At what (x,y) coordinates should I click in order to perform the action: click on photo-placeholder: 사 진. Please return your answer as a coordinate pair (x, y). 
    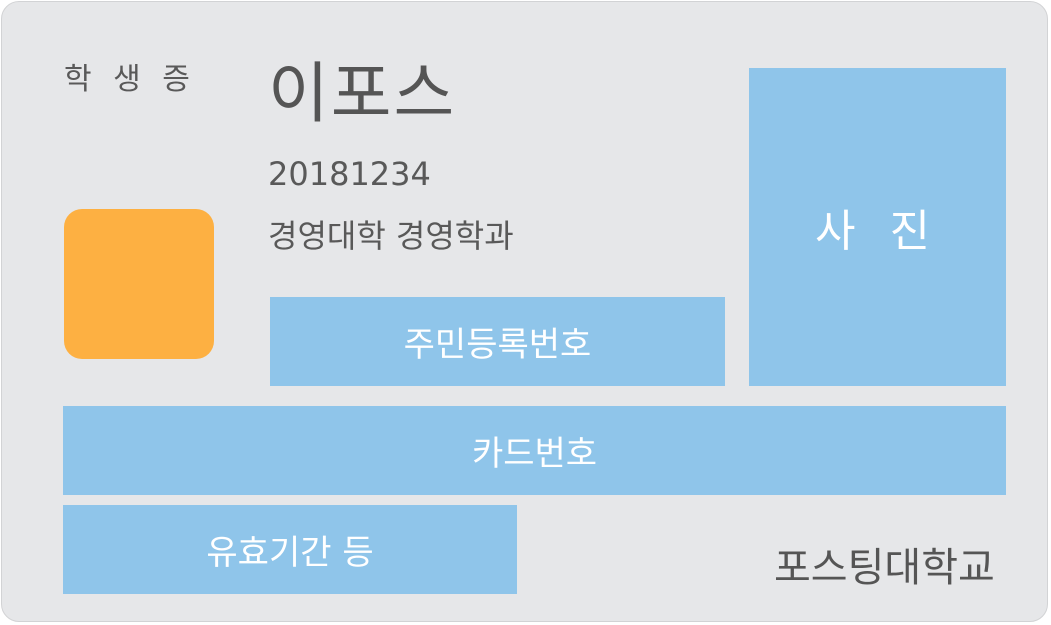
    Looking at the image, I should click on (877, 227).